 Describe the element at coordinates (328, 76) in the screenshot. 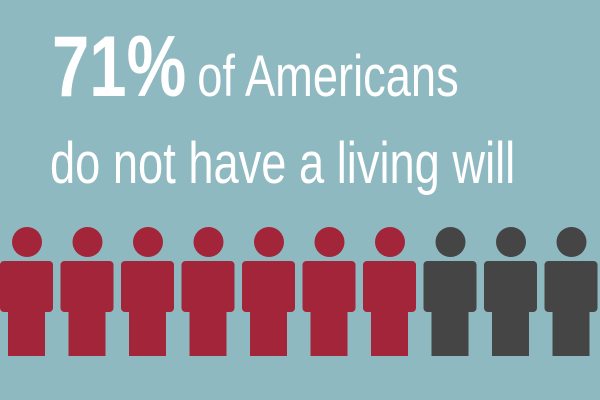

I see `headline-text: of Americans` at that location.